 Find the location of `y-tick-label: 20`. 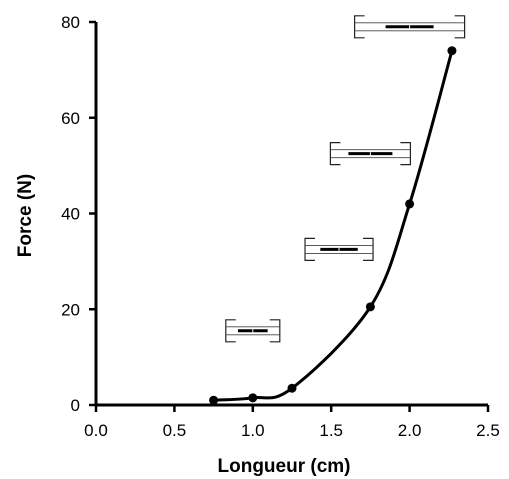

y-tick-label: 20 is located at coordinates (70, 309).